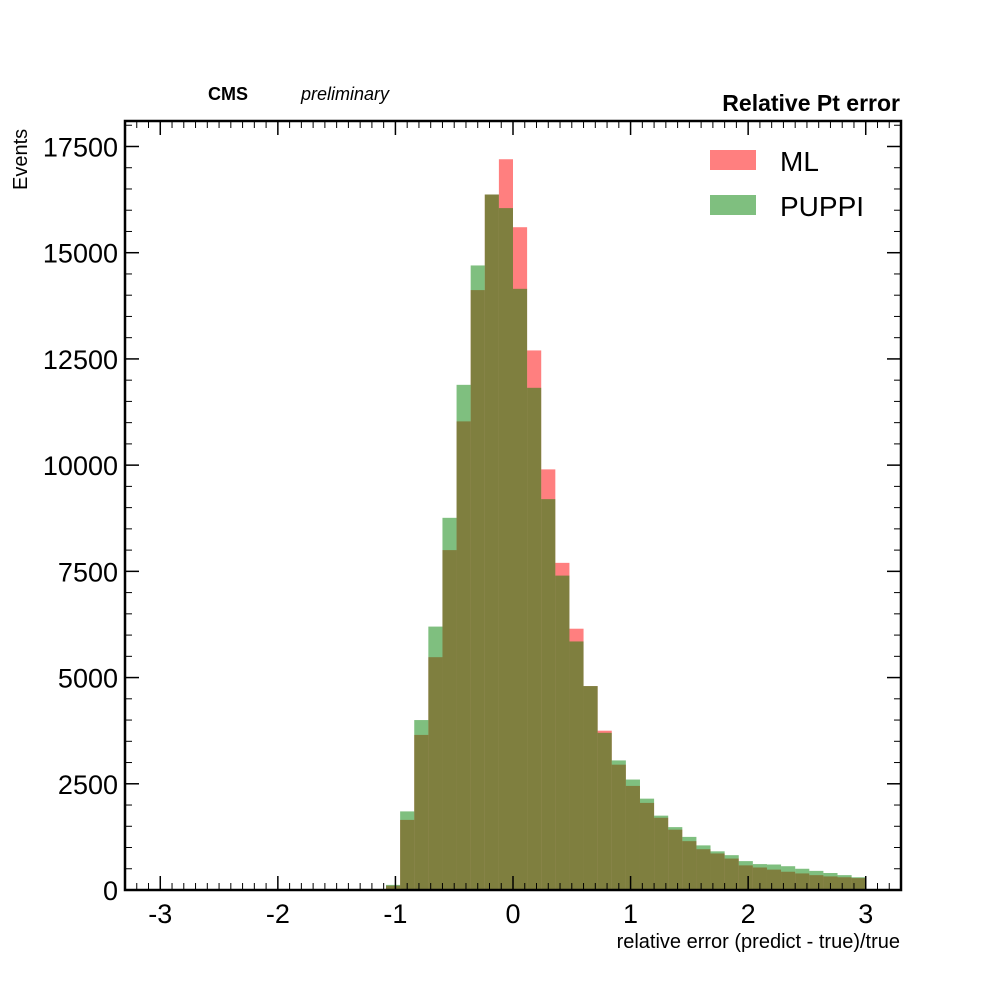 The width and height of the screenshot is (1000, 1000). I want to click on y-axis-label: Events, so click(21, 159).